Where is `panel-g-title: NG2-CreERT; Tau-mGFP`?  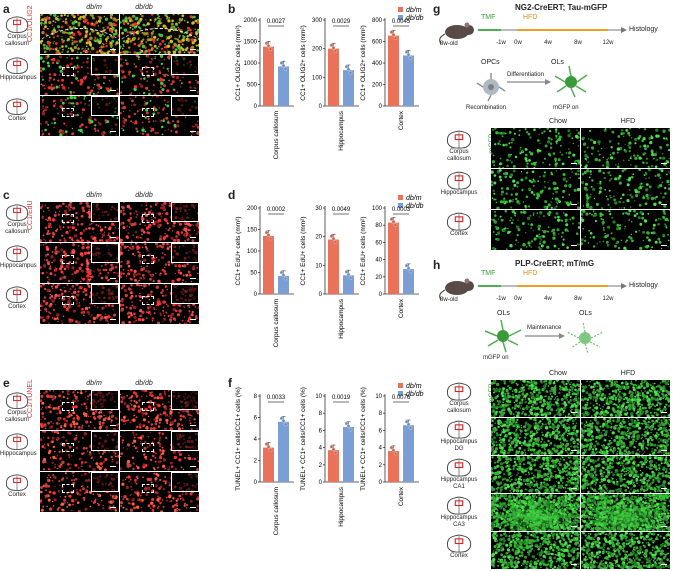
panel-g-title: NG2-CreERT; Tau-mGFP is located at coordinates (561, 7).